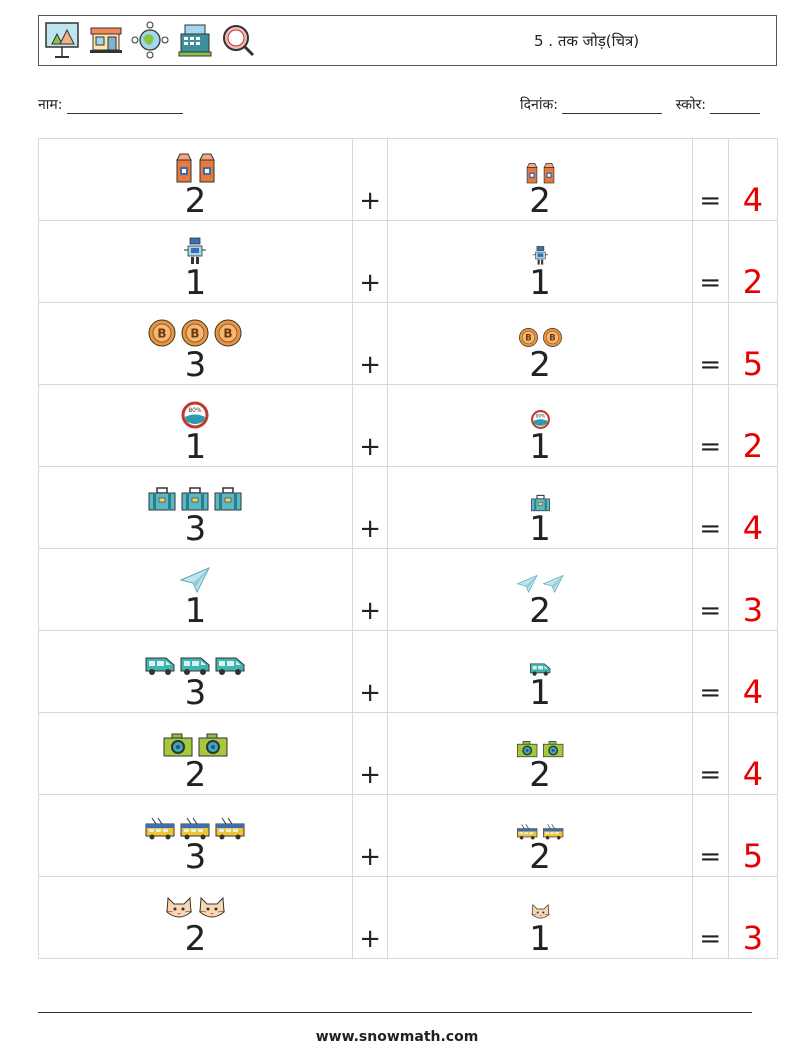  I want to click on worksheet-header: 5 . तक जोड़(चित्र), so click(407, 40).